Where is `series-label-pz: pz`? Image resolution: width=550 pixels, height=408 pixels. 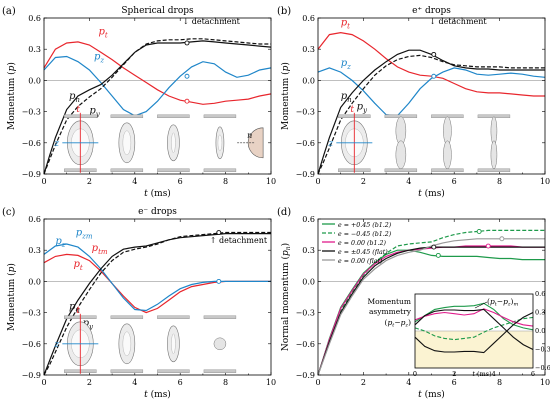 series-label-pz: pz is located at coordinates (60, 242).